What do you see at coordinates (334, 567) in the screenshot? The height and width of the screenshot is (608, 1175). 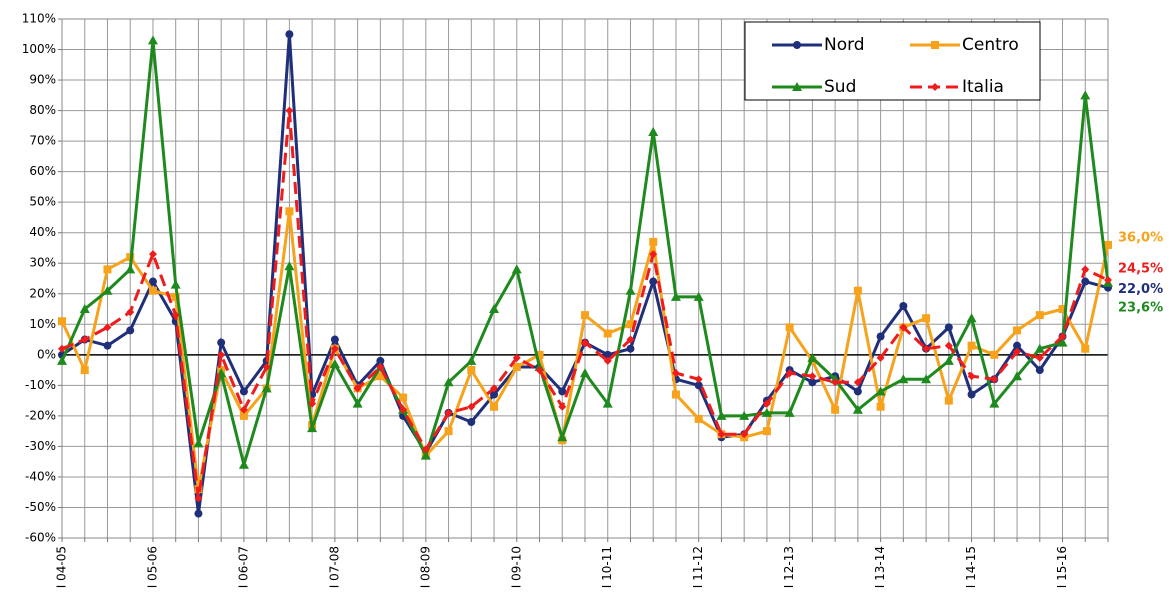 I see `x-tick-label: I 07-08` at bounding box center [334, 567].